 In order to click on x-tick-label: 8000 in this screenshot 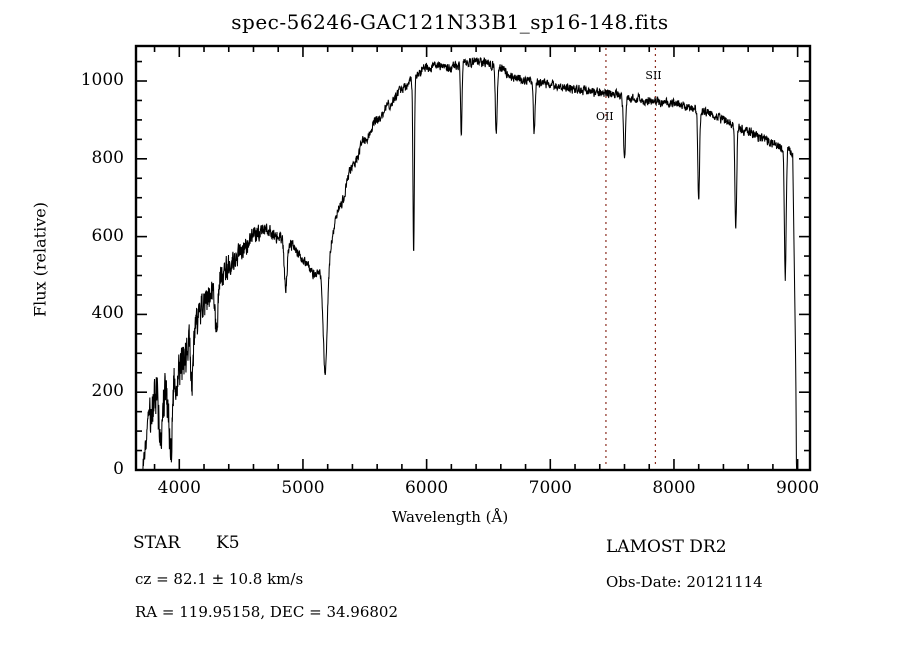, I will do `click(674, 488)`.